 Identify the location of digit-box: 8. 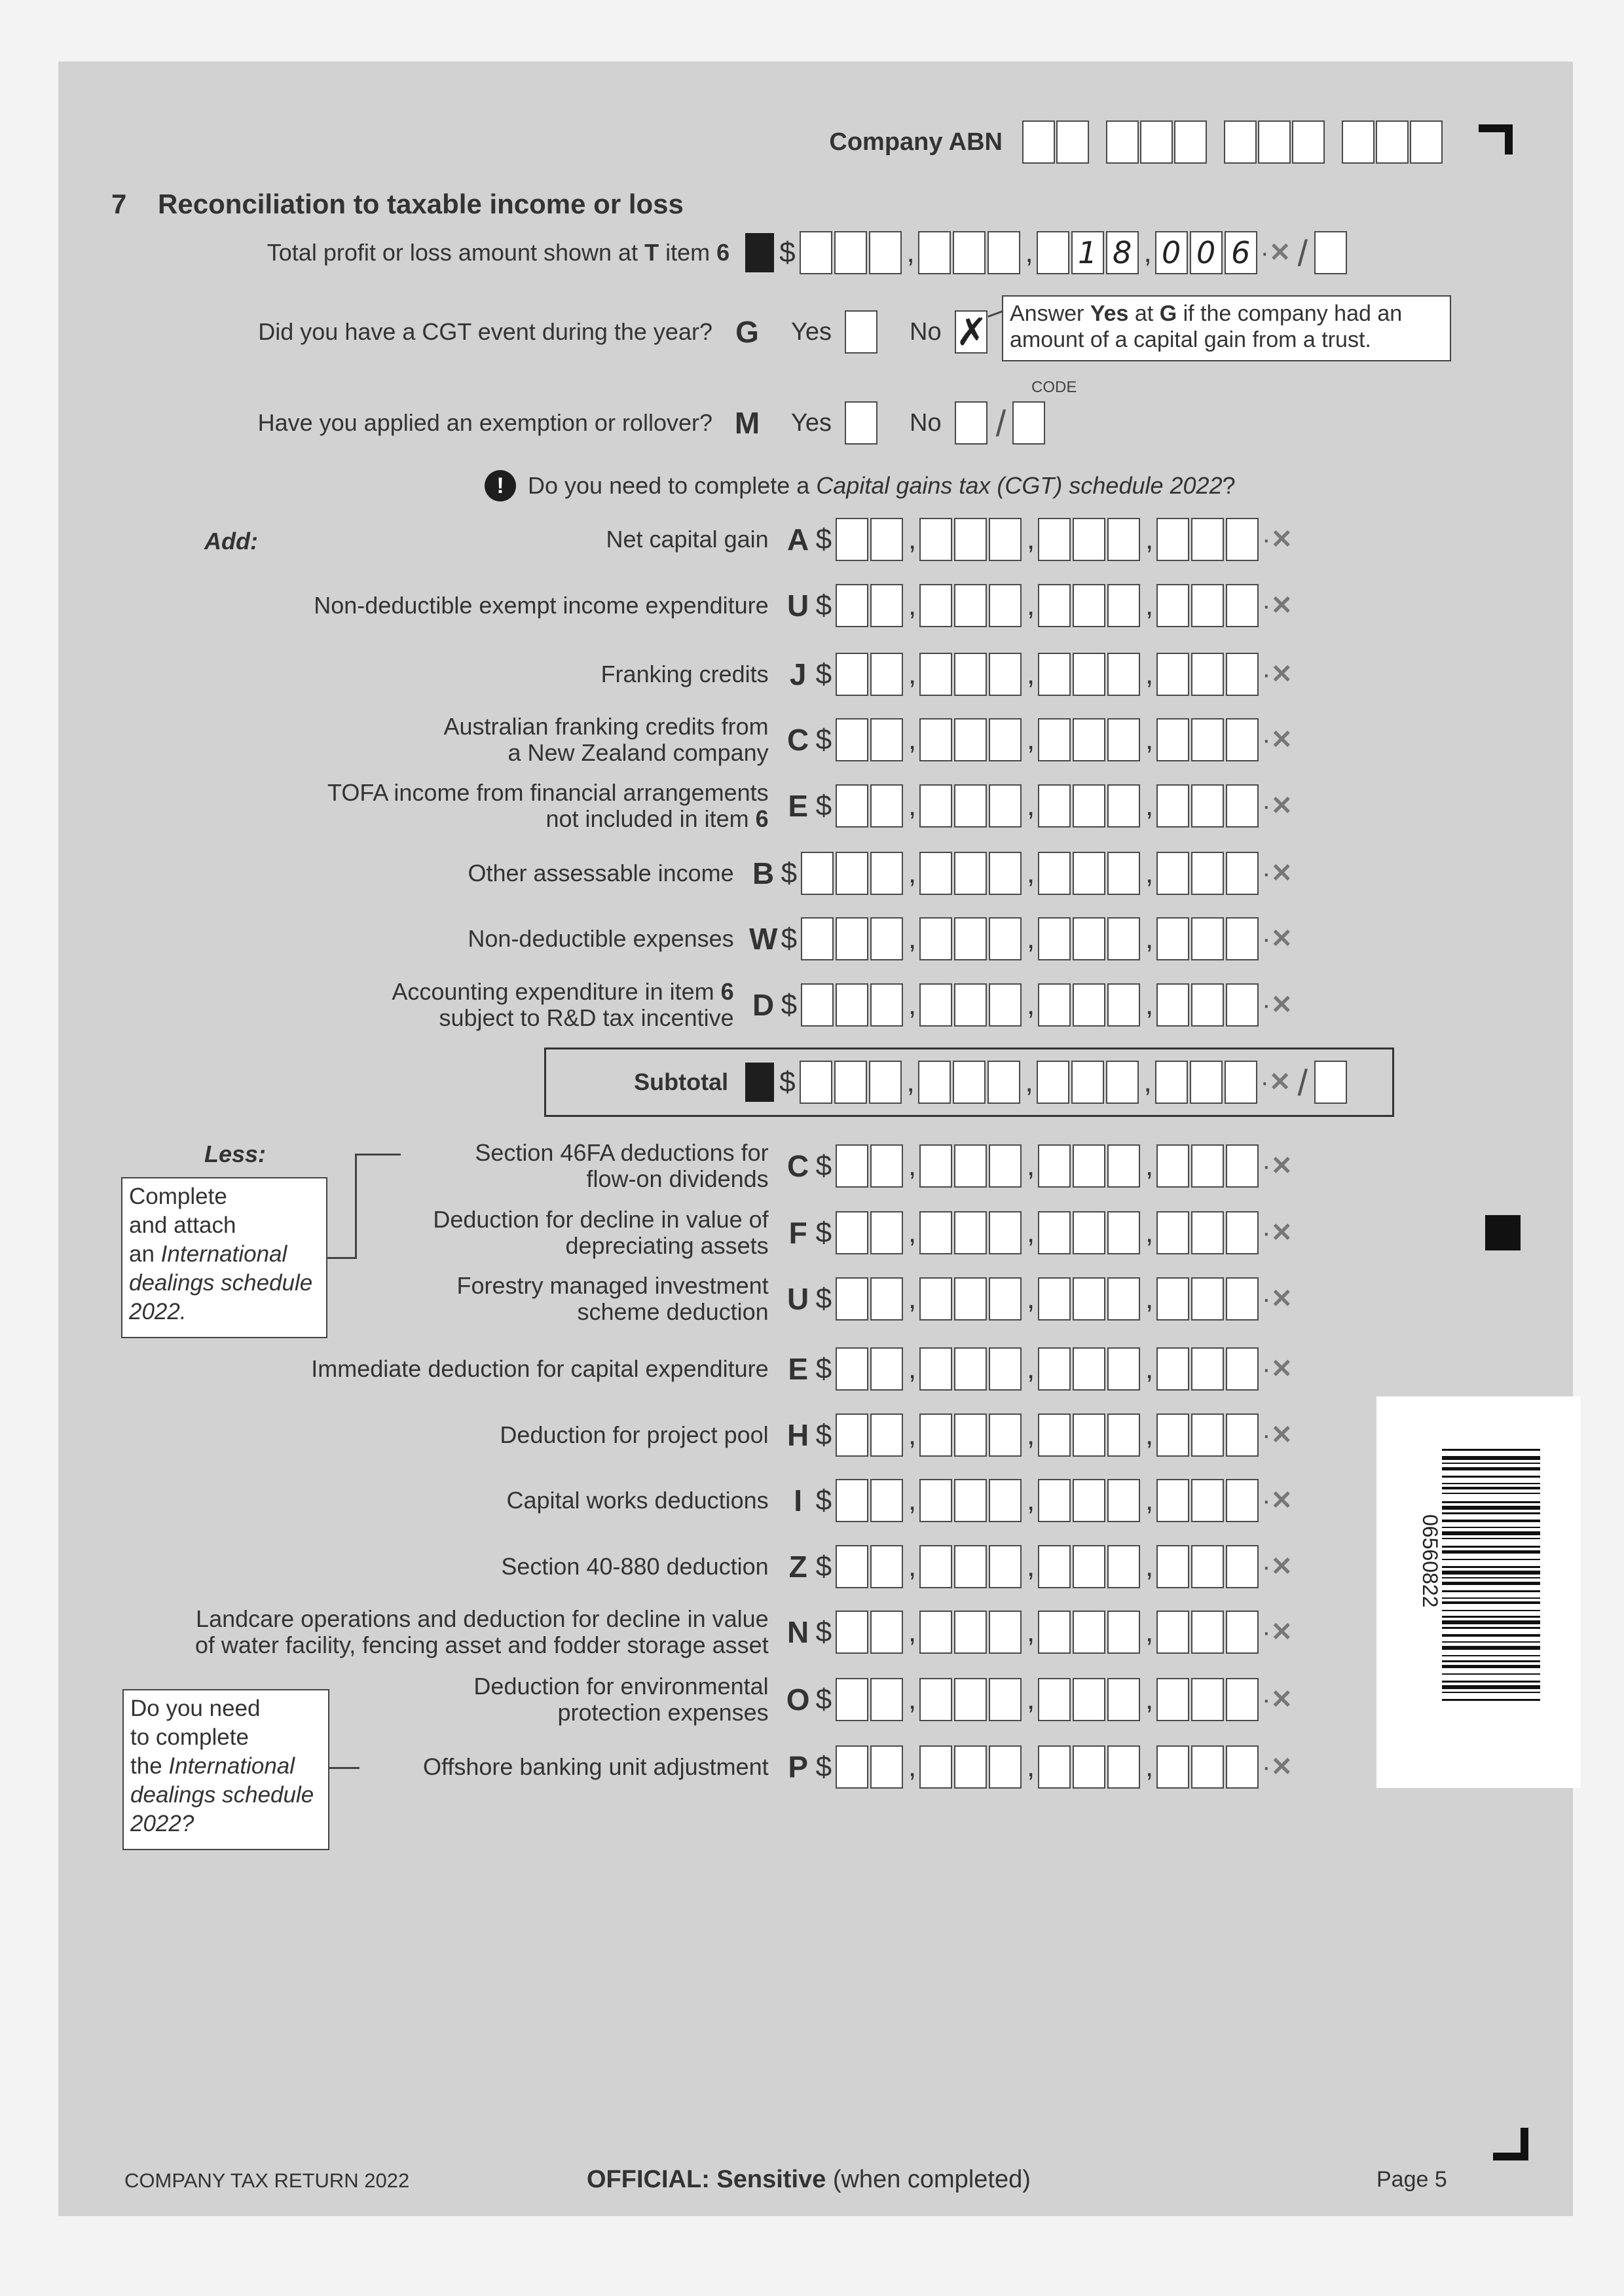
(1122, 252).